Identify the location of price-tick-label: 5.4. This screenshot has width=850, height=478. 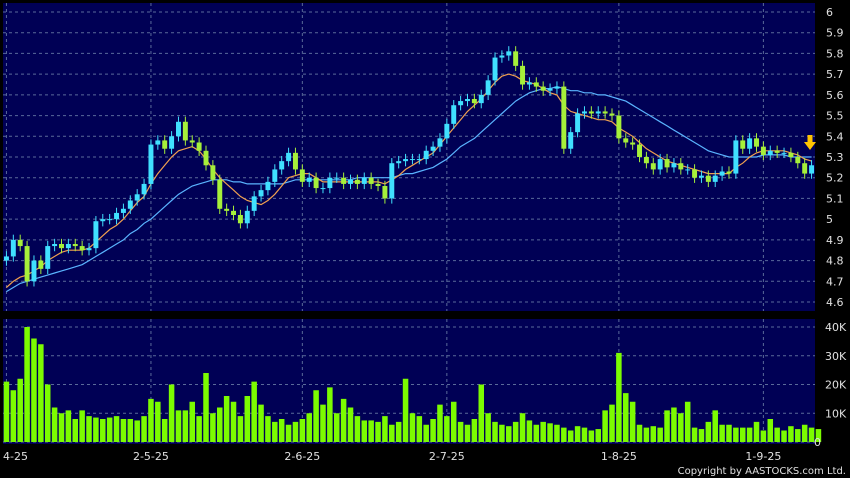
(835, 136).